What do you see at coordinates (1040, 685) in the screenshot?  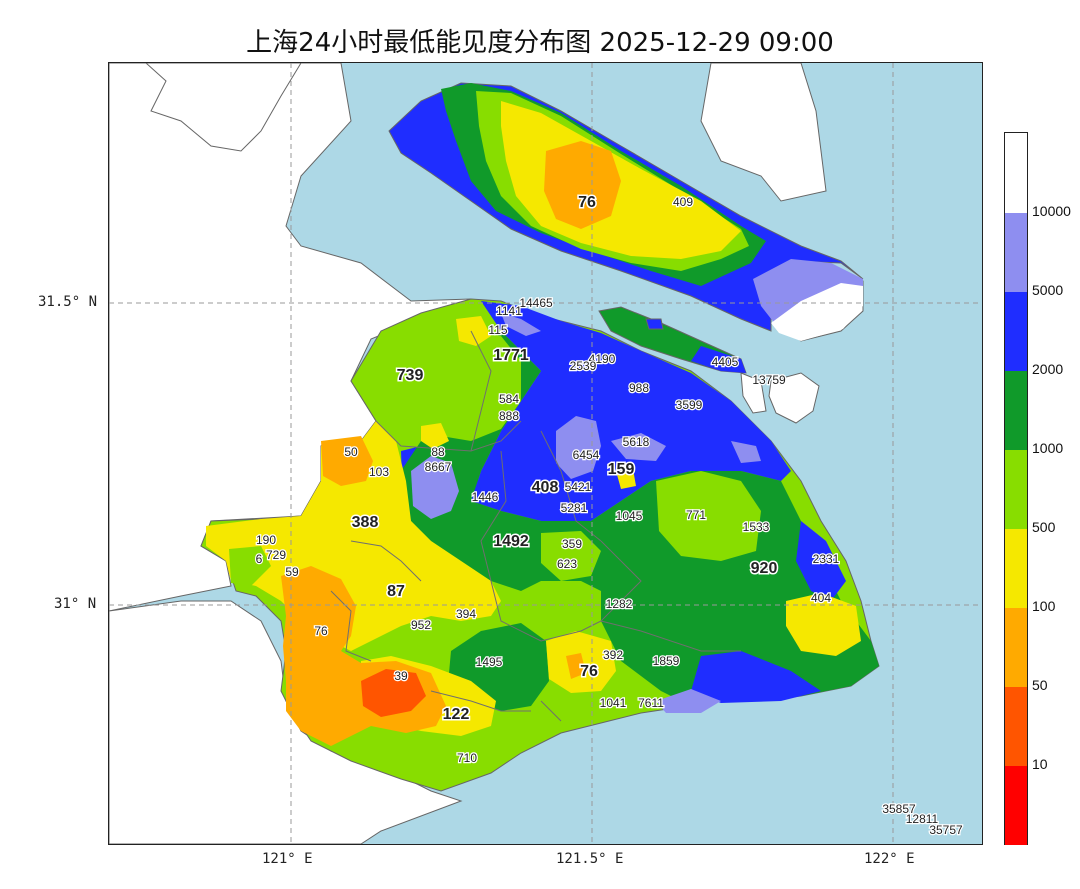 I see `colorbar-label: 50` at bounding box center [1040, 685].